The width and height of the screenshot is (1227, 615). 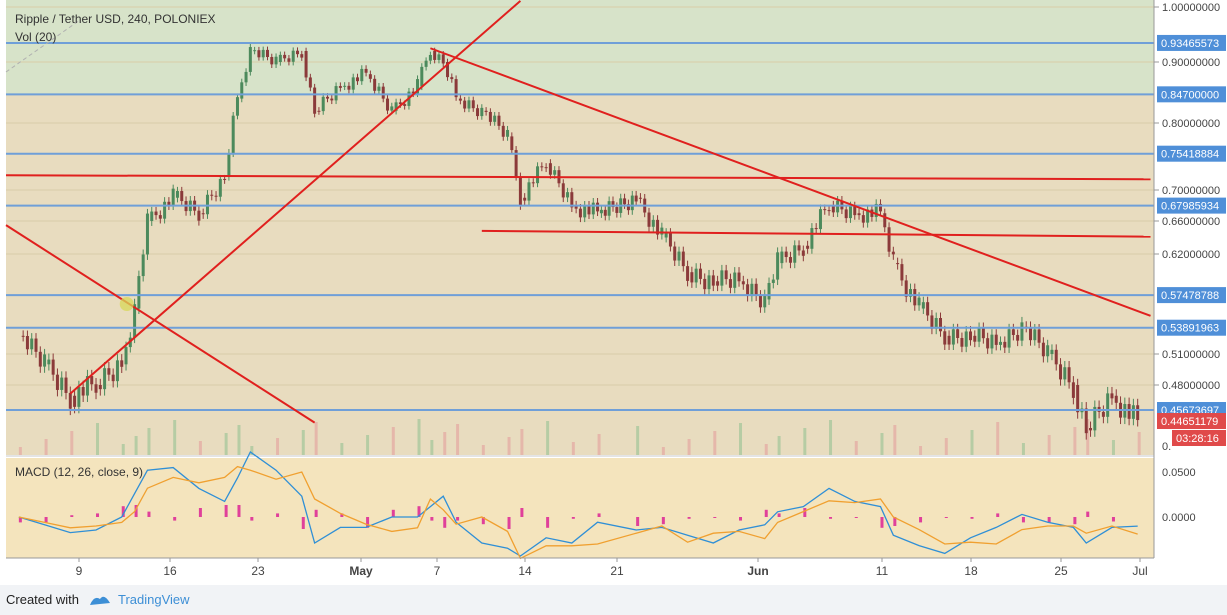 I want to click on tradingview-logo-icon, so click(x=100, y=600).